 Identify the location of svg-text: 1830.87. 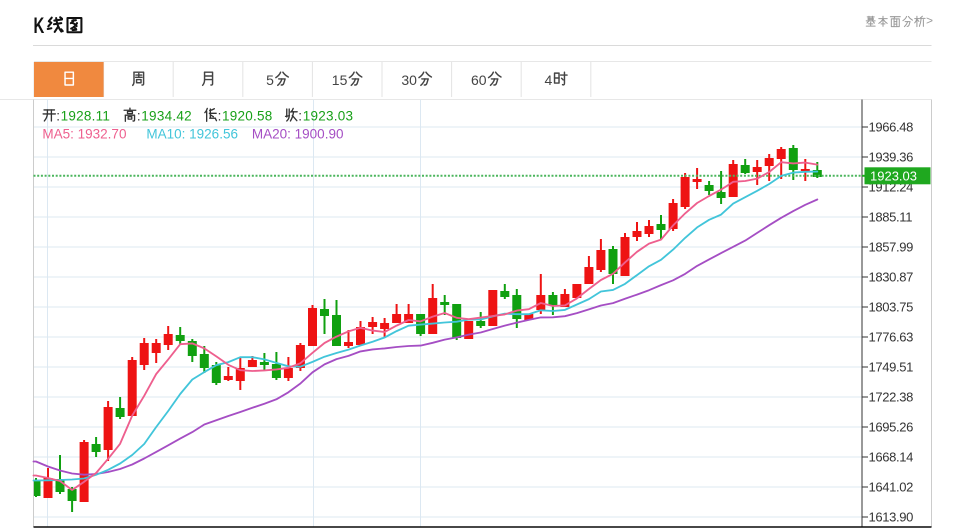
(891, 277).